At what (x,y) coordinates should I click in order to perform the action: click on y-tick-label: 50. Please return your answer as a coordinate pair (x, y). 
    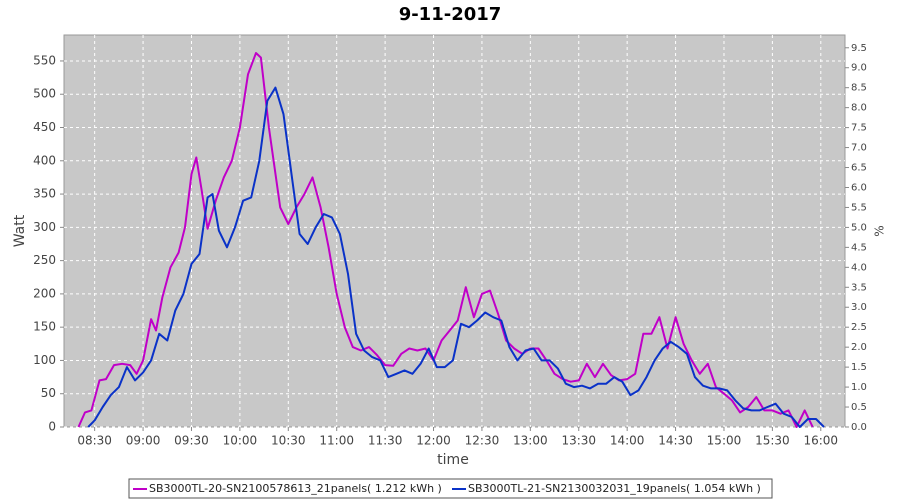
    Looking at the image, I should click on (48, 393).